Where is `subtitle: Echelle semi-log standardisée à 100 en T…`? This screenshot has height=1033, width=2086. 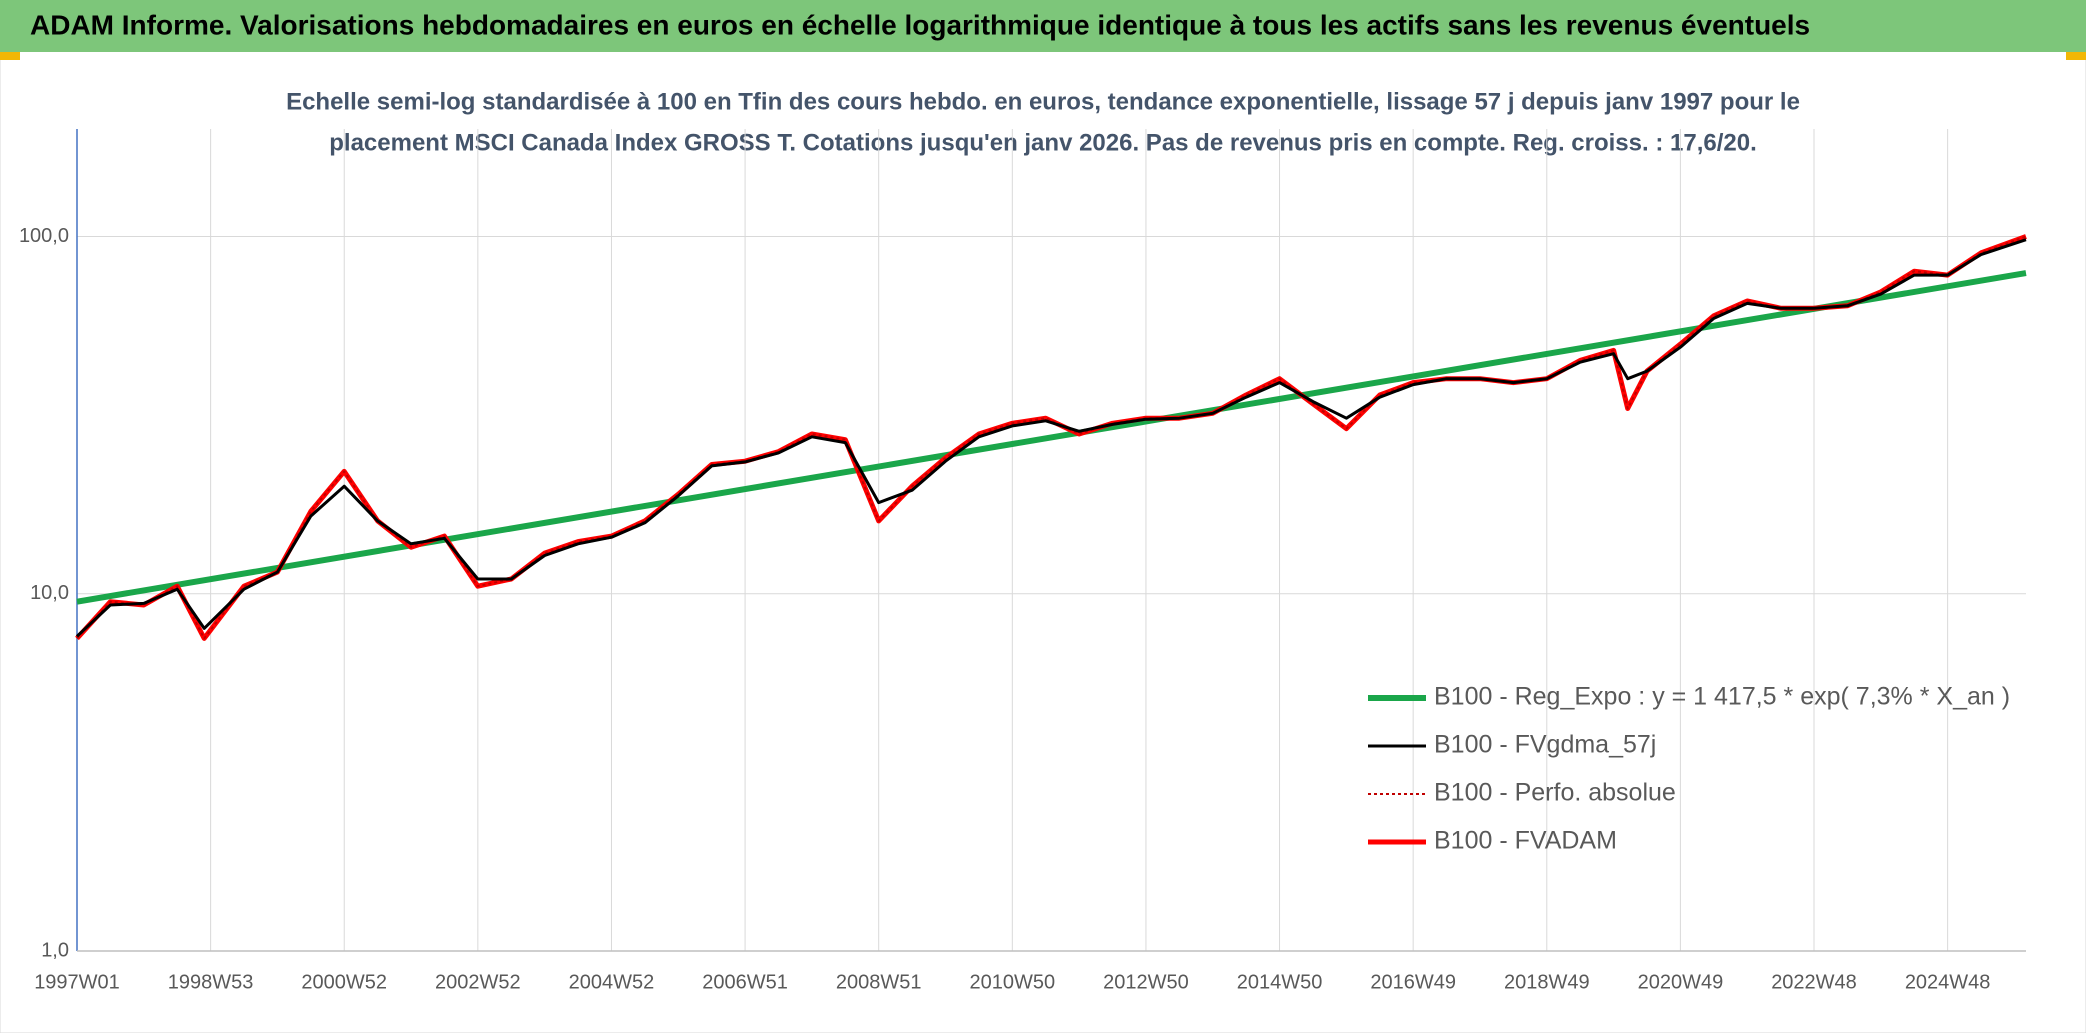
subtitle: Echelle semi-log standardisée à 100 en T… is located at coordinates (1043, 101).